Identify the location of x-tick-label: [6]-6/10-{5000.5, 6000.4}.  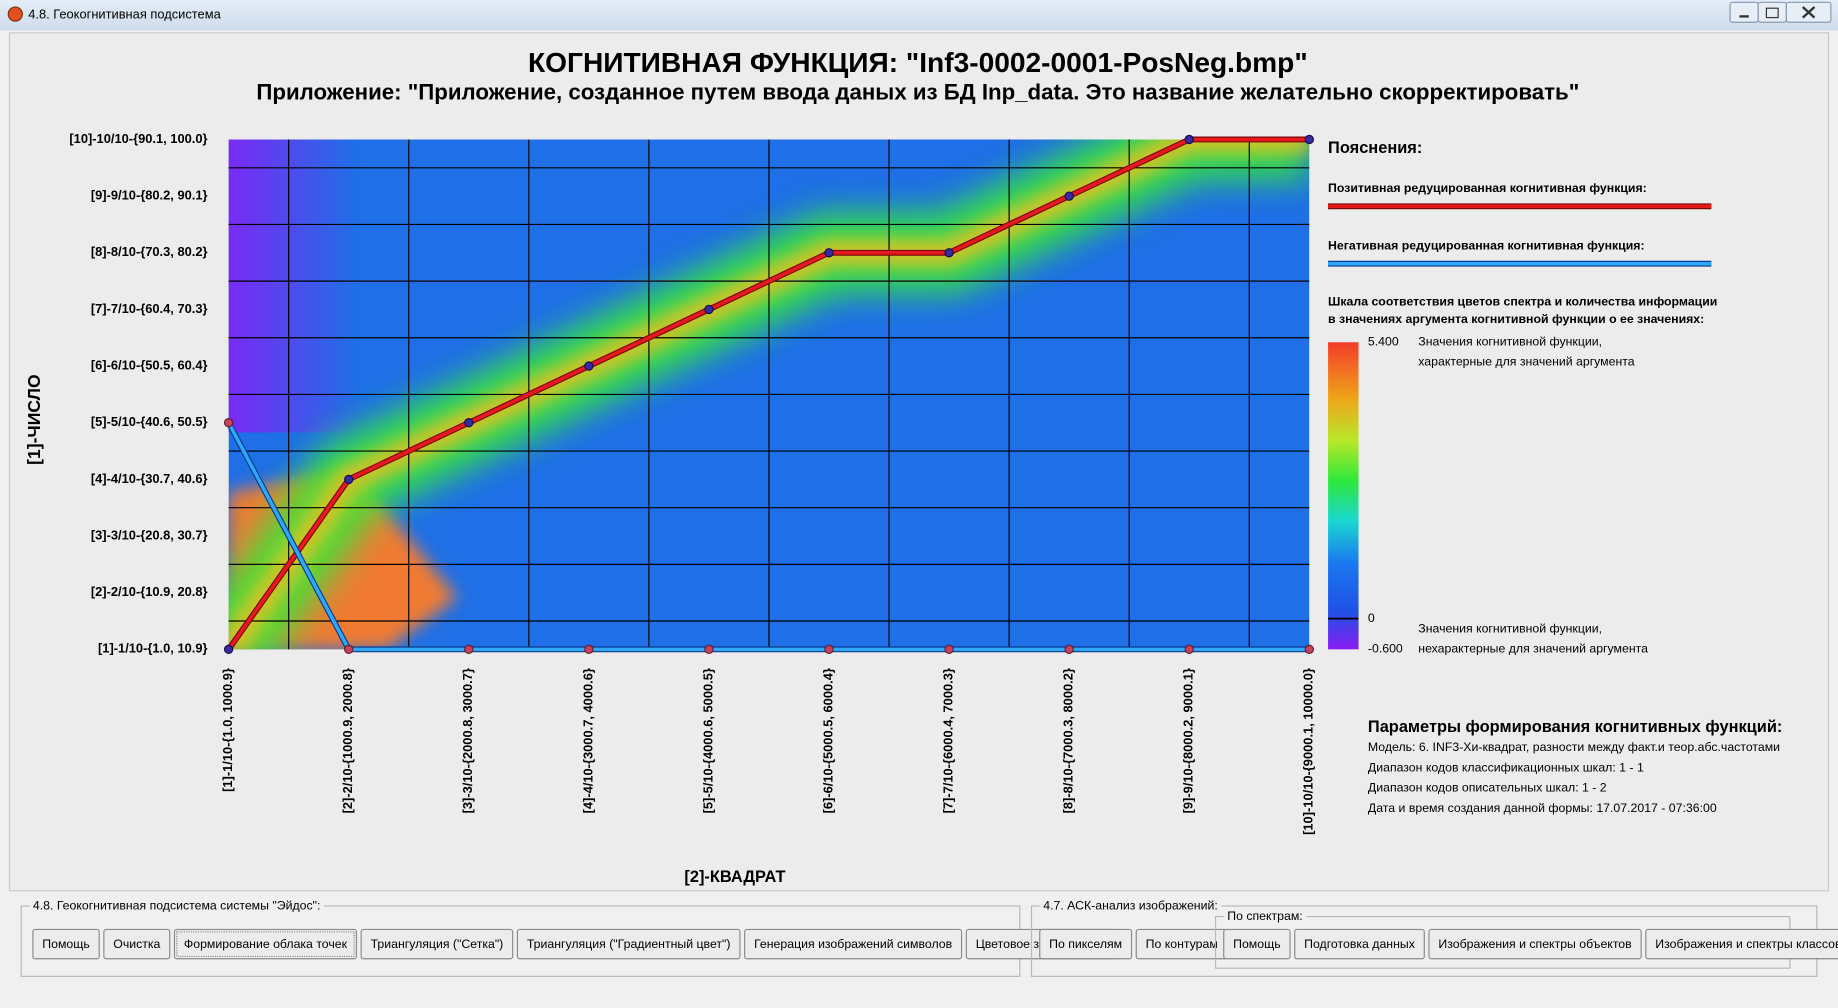
(827, 740).